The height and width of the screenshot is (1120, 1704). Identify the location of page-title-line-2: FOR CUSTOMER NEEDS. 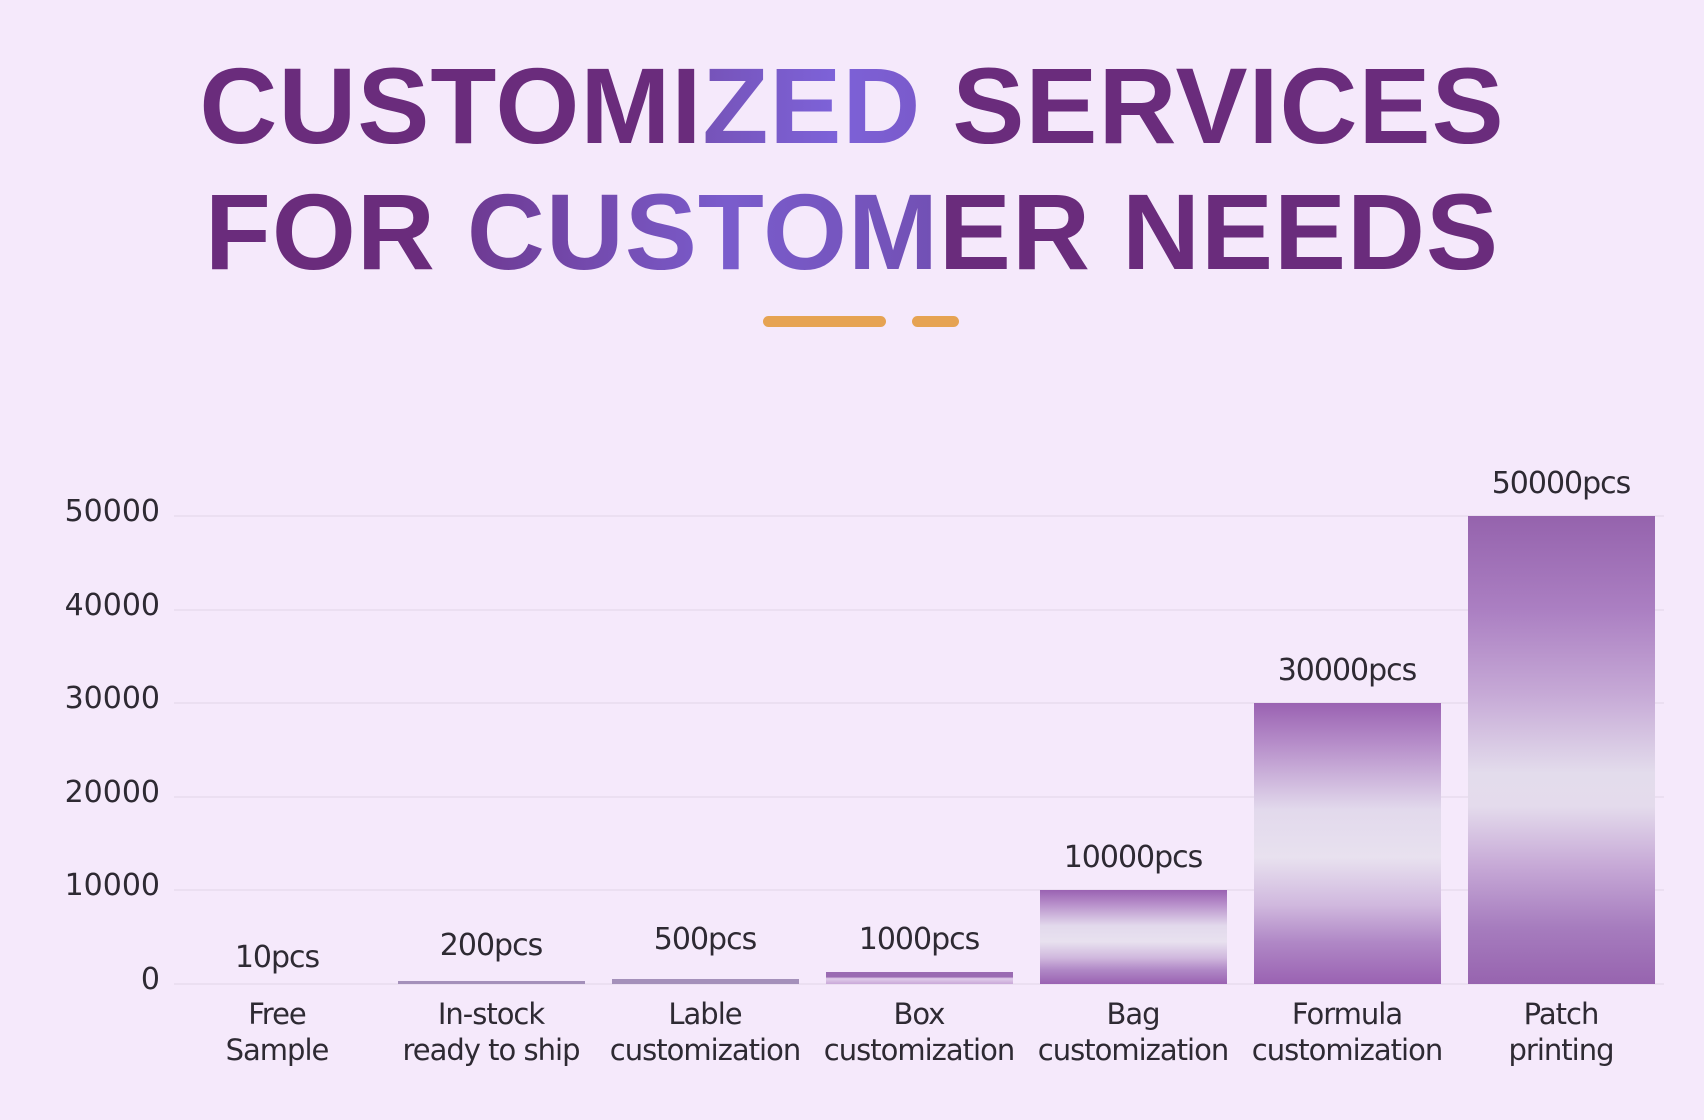
(852, 232).